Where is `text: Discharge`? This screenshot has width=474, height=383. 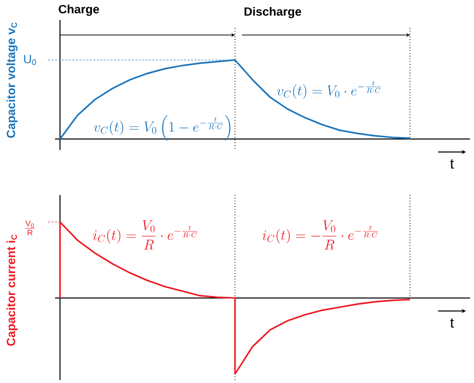 text: Discharge is located at coordinates (273, 12).